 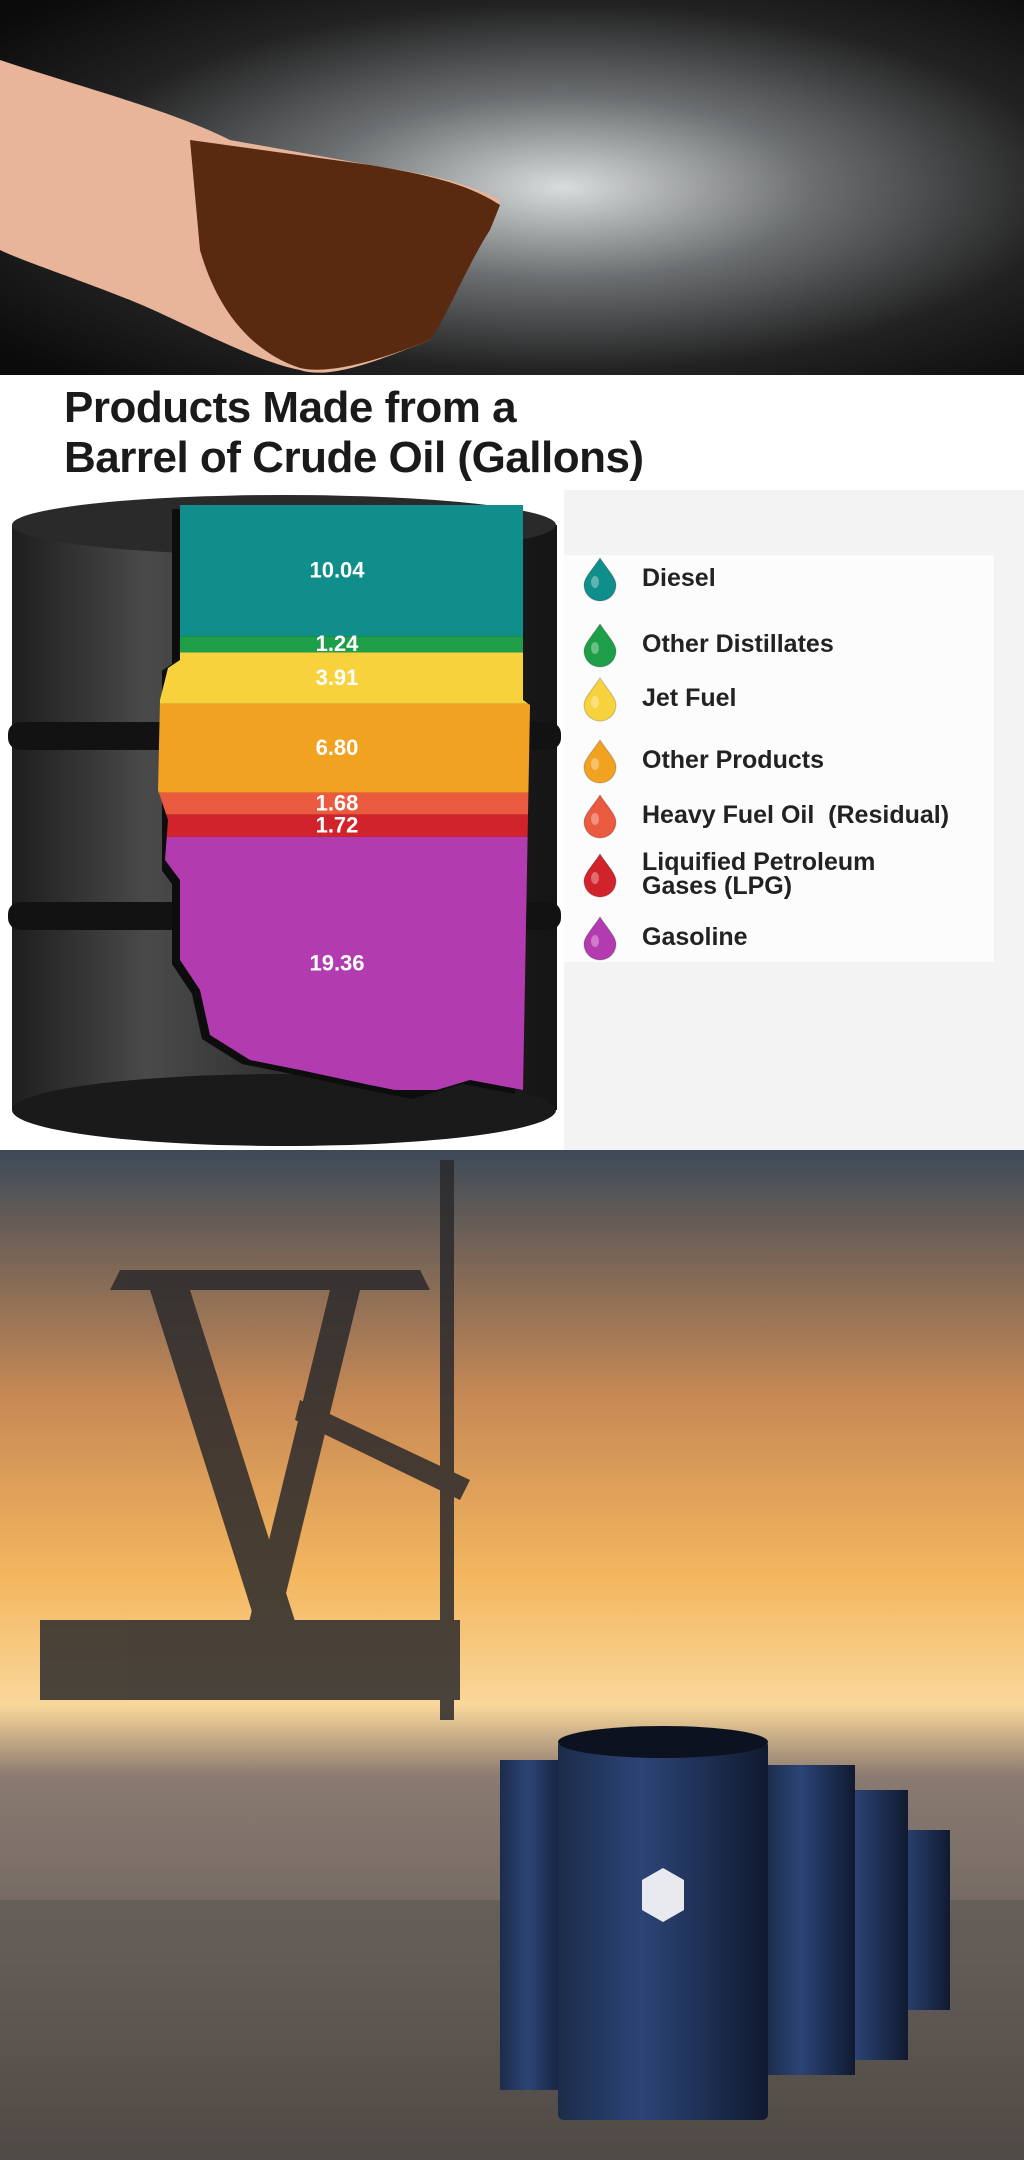 What do you see at coordinates (337, 677) in the screenshot?
I see `value-label: 3.91` at bounding box center [337, 677].